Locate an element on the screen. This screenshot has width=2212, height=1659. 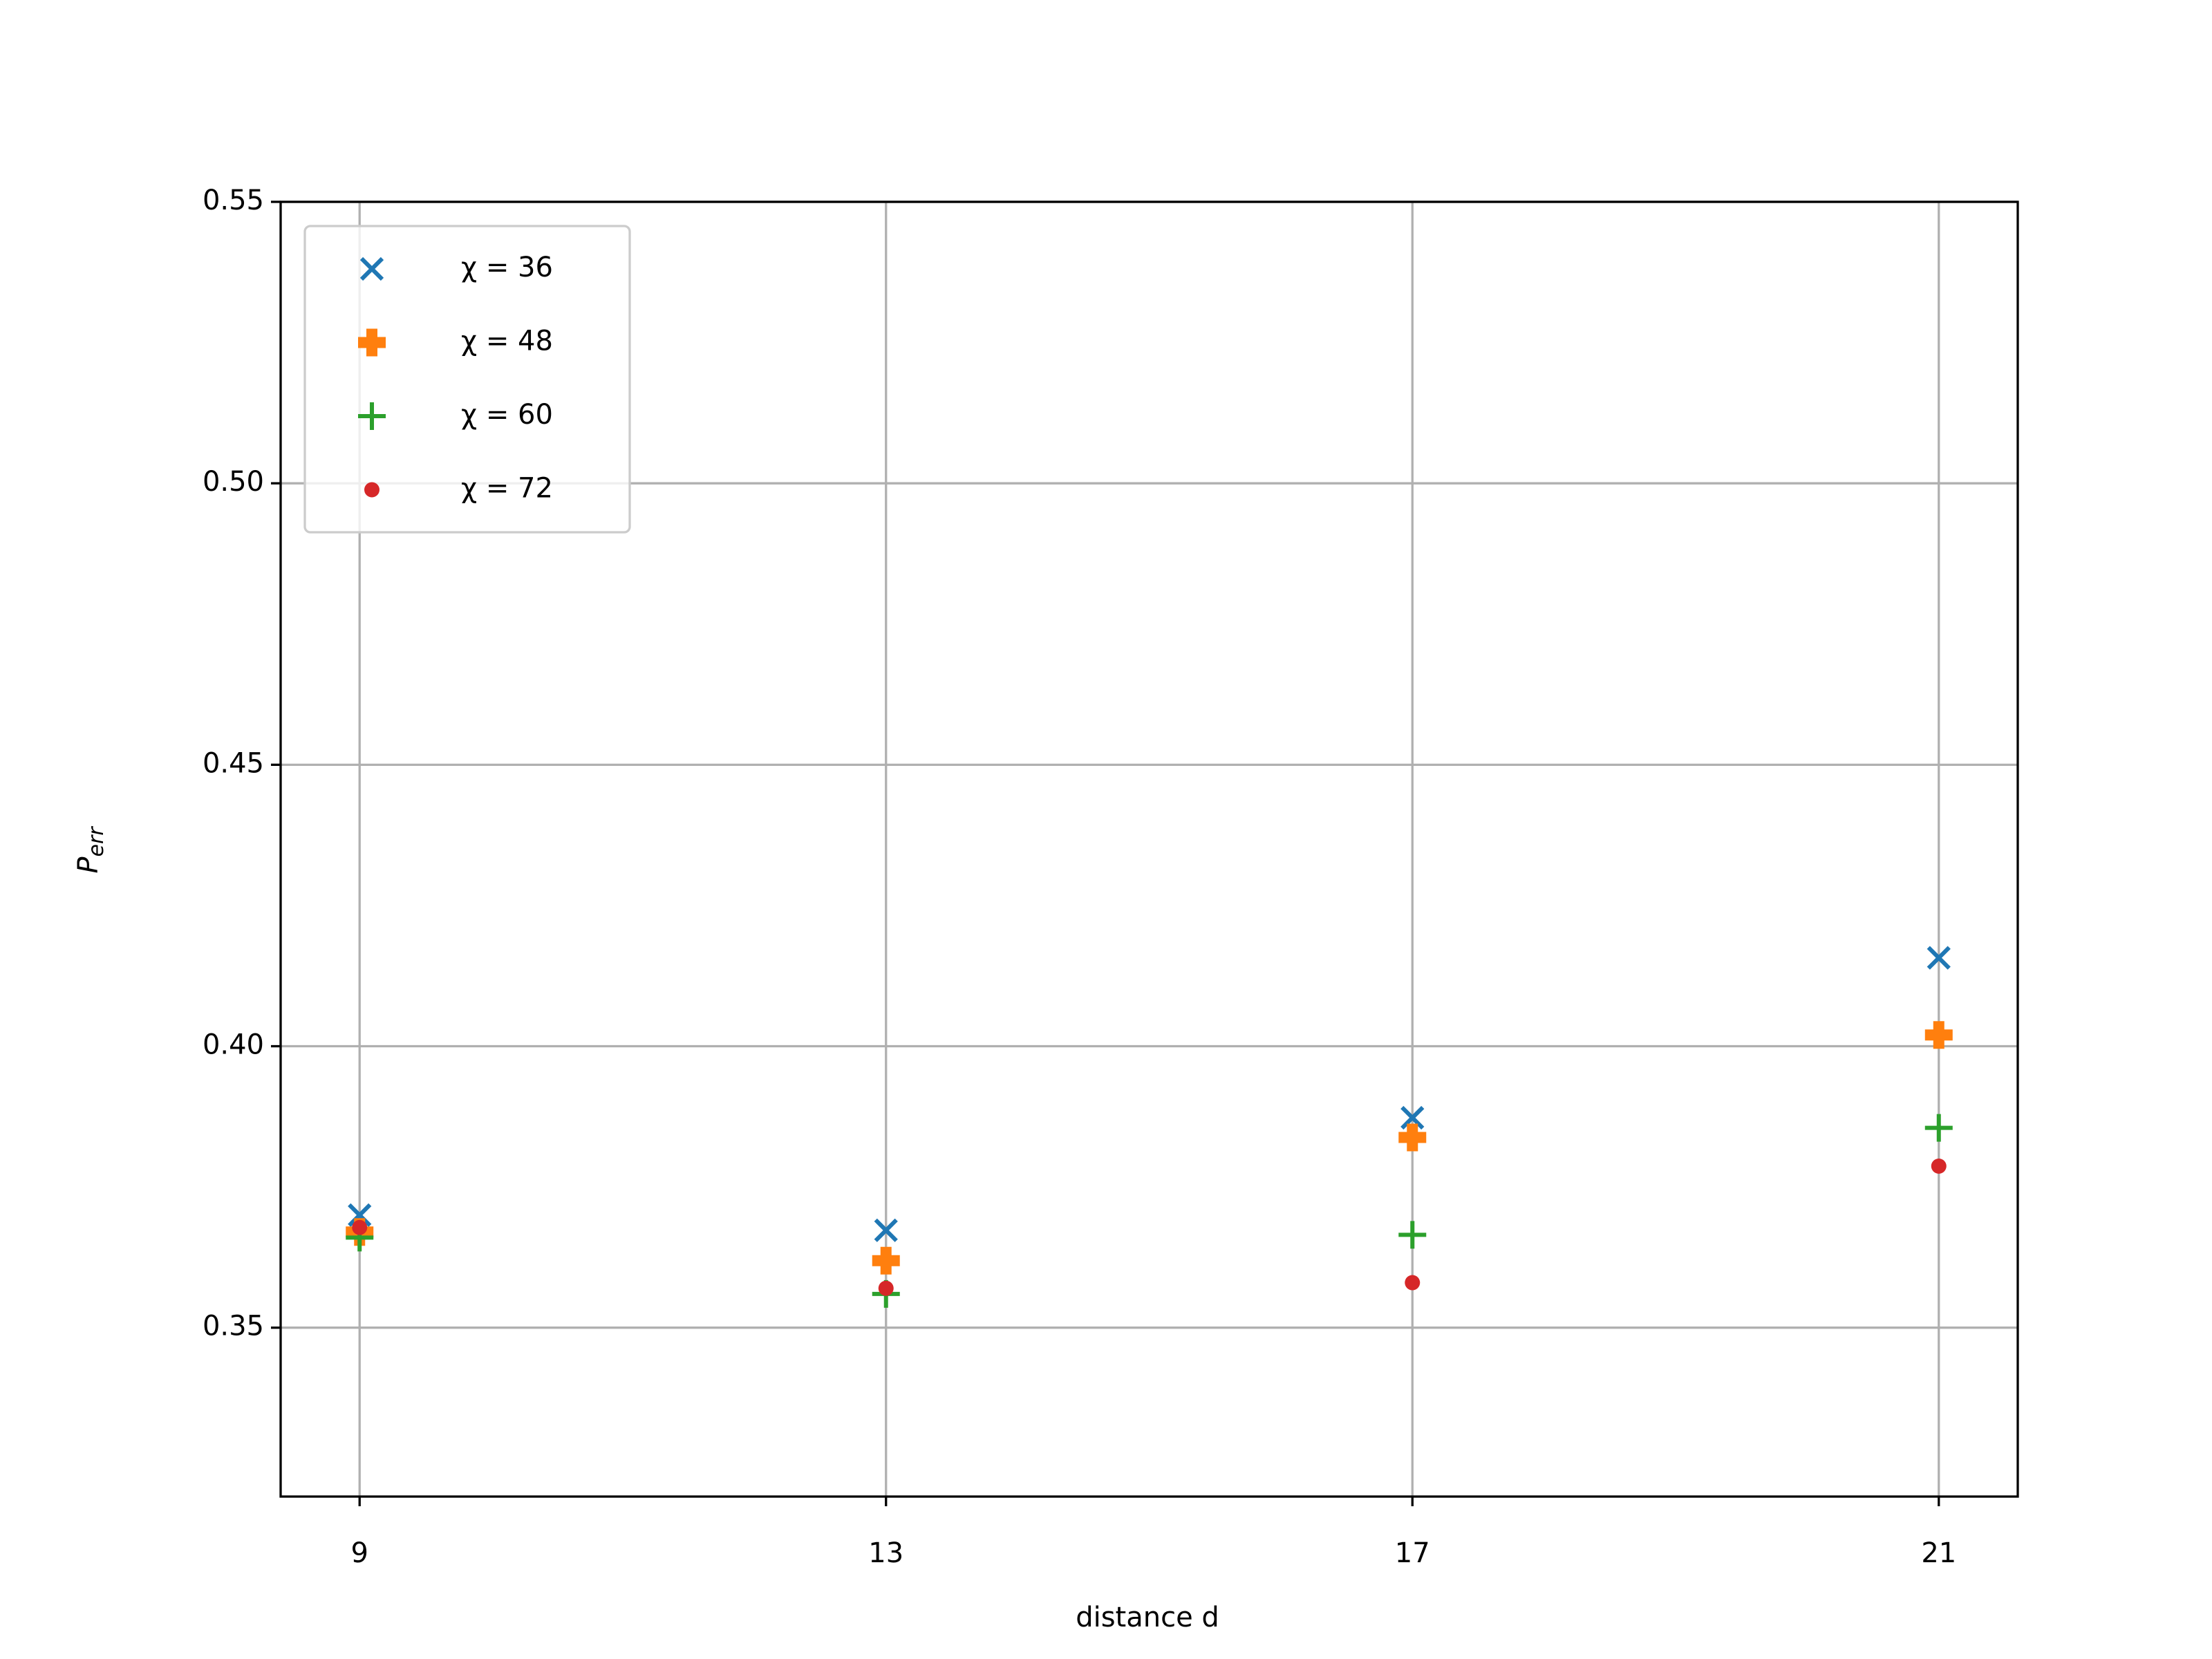
legend-label: χ = 72 is located at coordinates (507, 489).